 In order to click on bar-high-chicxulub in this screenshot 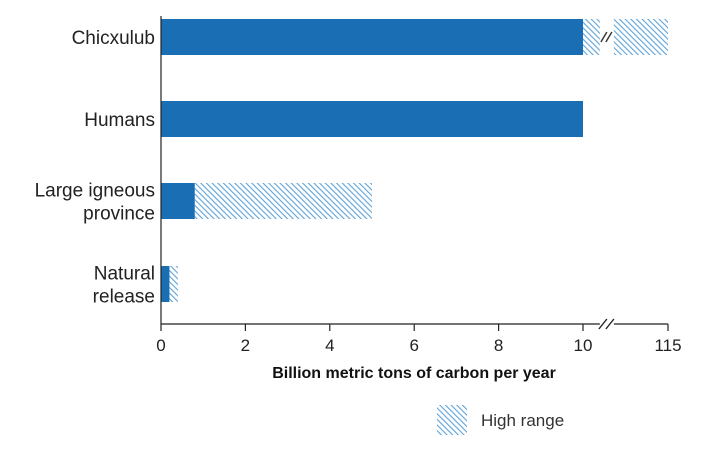, I will do `click(591, 37)`.